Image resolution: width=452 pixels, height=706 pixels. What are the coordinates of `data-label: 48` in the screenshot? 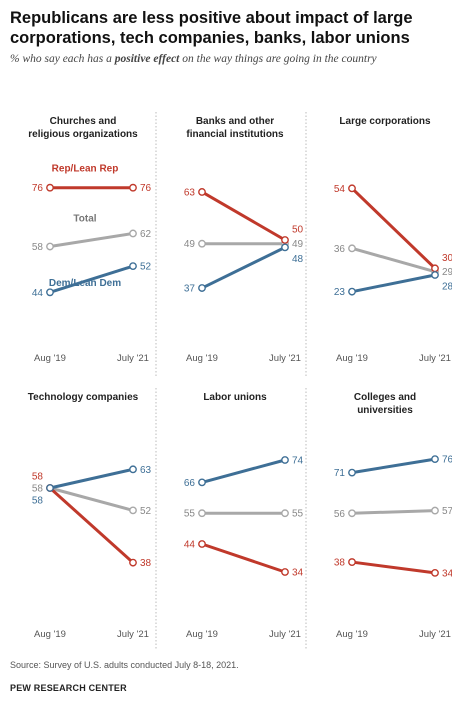 It's located at (298, 259).